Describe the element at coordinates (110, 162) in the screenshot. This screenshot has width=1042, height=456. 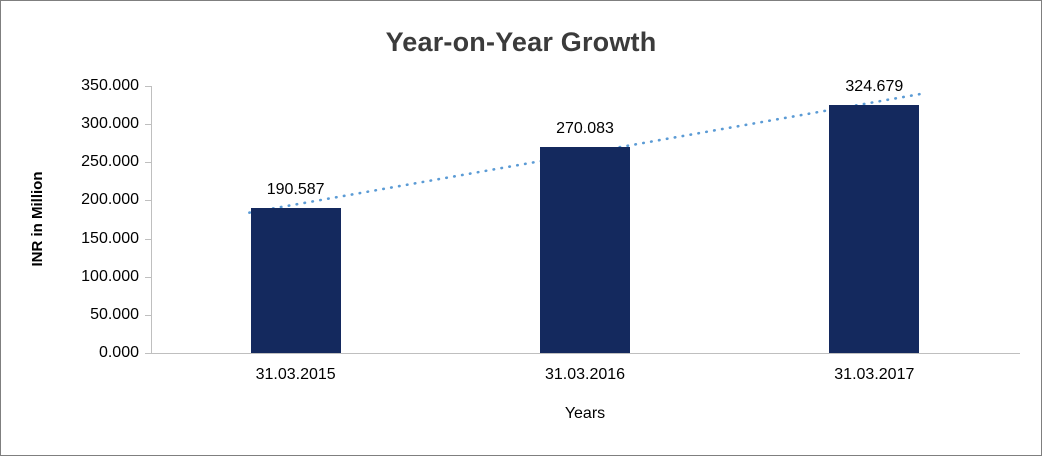
I see `y-tick-label: 250.000` at that location.